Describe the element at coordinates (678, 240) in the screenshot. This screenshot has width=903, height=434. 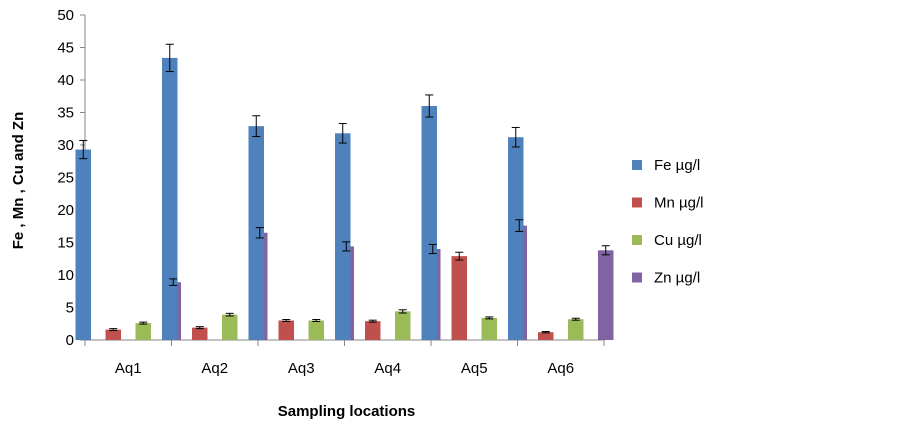
I see `legend-label: Cu µg/l` at that location.